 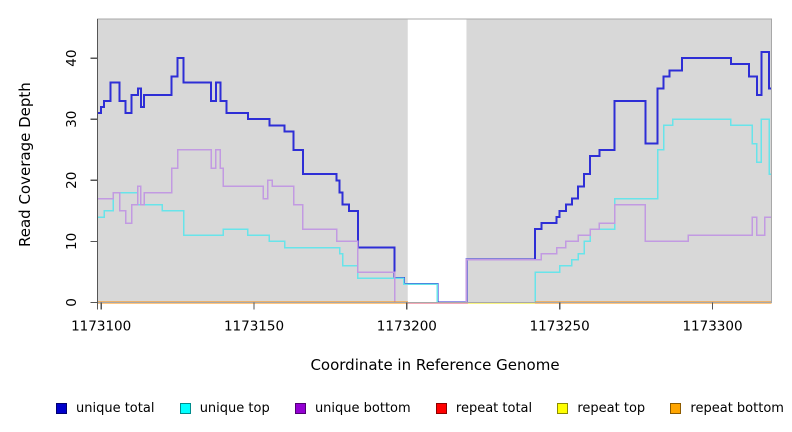 I want to click on x-tick-label: 1173300, so click(x=712, y=327).